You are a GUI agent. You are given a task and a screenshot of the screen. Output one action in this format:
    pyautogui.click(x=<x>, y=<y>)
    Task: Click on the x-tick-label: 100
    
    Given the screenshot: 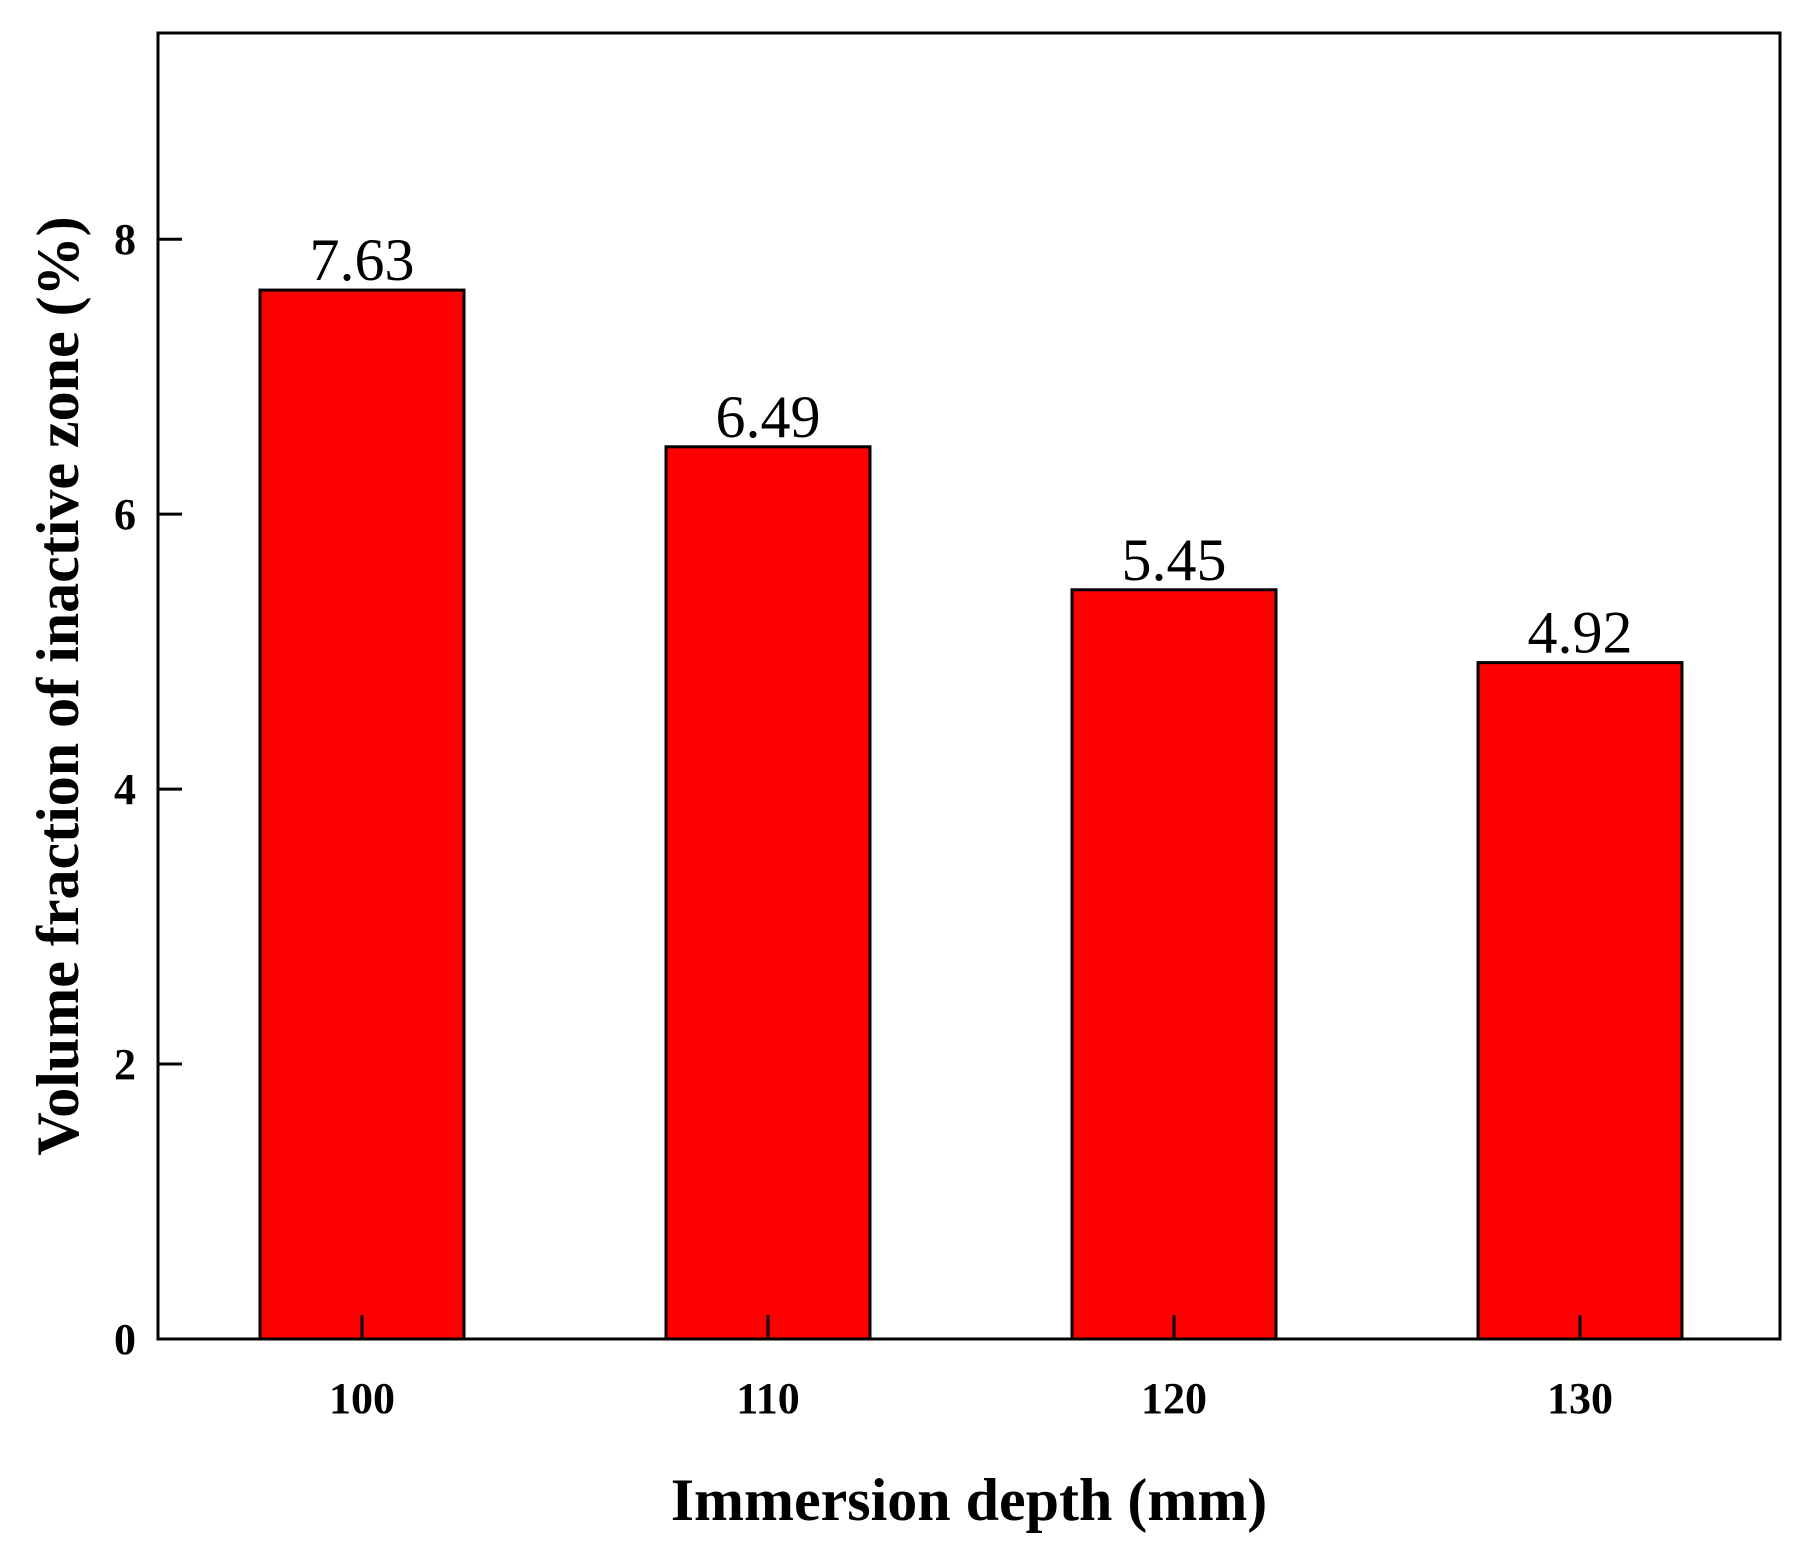 What is the action you would take?
    pyautogui.click(x=362, y=1398)
    